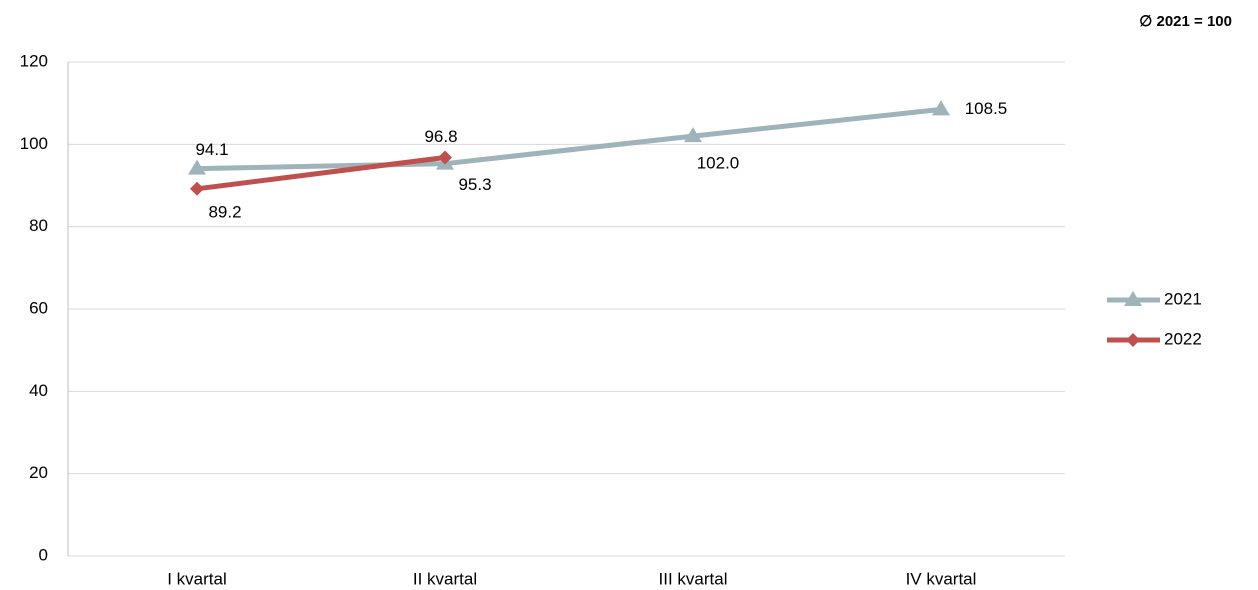  Describe the element at coordinates (224, 211) in the screenshot. I see `data-label: 89.2` at that location.